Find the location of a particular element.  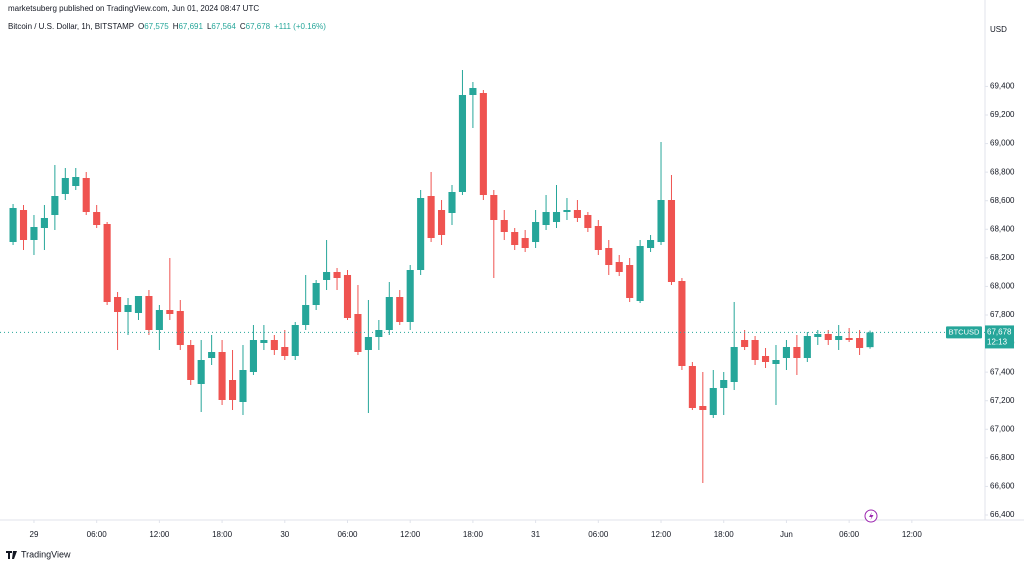

brand-name: TradingView is located at coordinates (46, 554).